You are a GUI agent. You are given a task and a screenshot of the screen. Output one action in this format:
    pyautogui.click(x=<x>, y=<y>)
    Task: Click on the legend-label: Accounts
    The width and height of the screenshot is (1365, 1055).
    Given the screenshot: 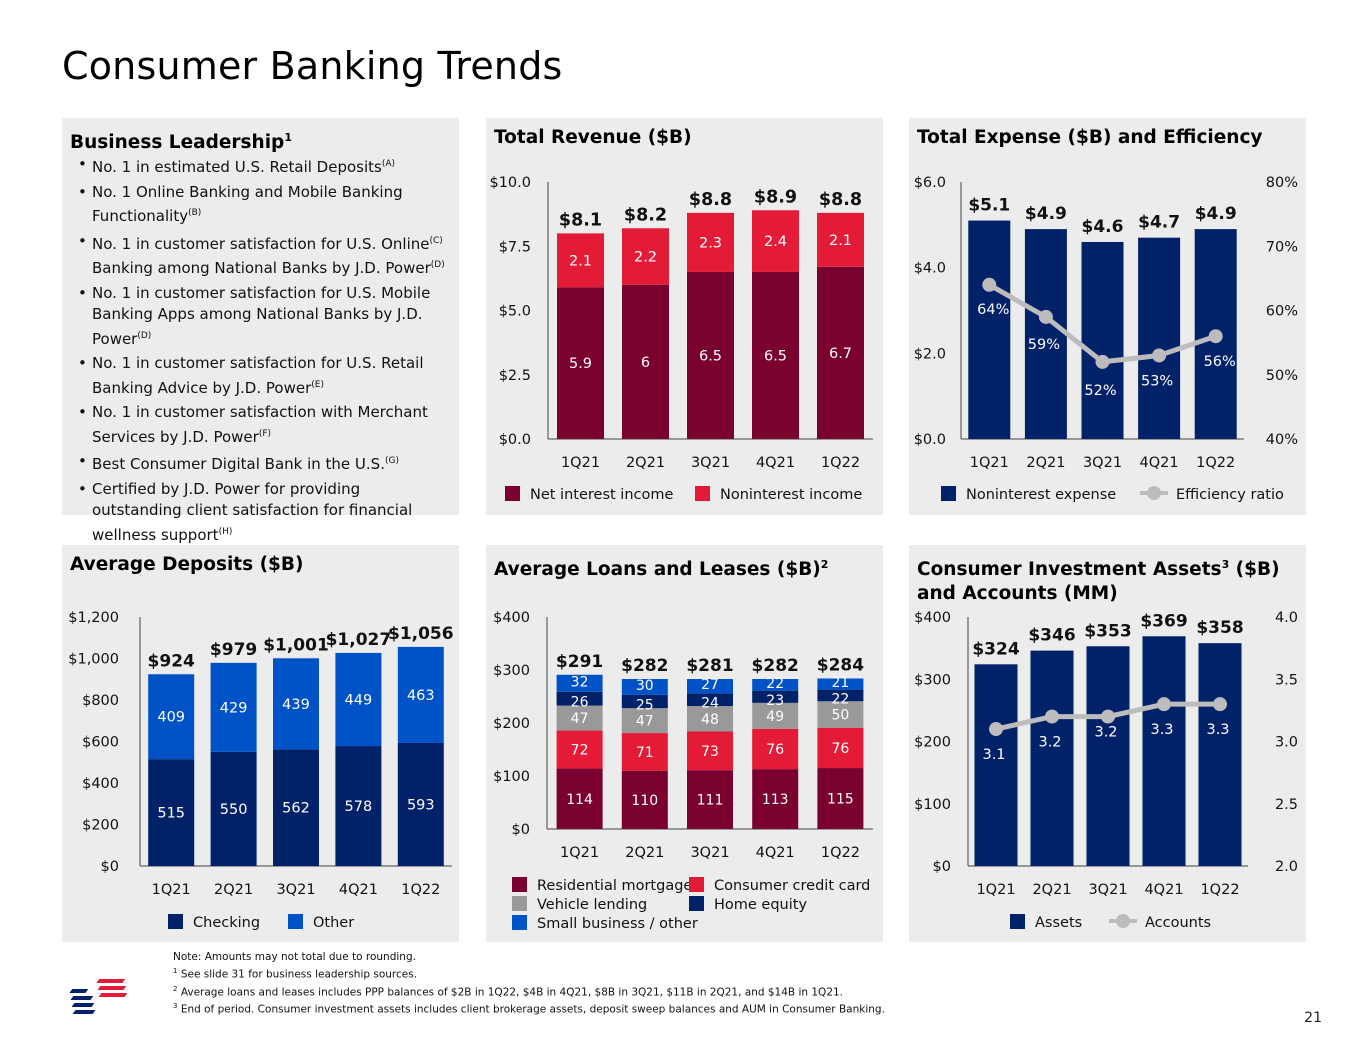 What is the action you would take?
    pyautogui.click(x=1178, y=923)
    